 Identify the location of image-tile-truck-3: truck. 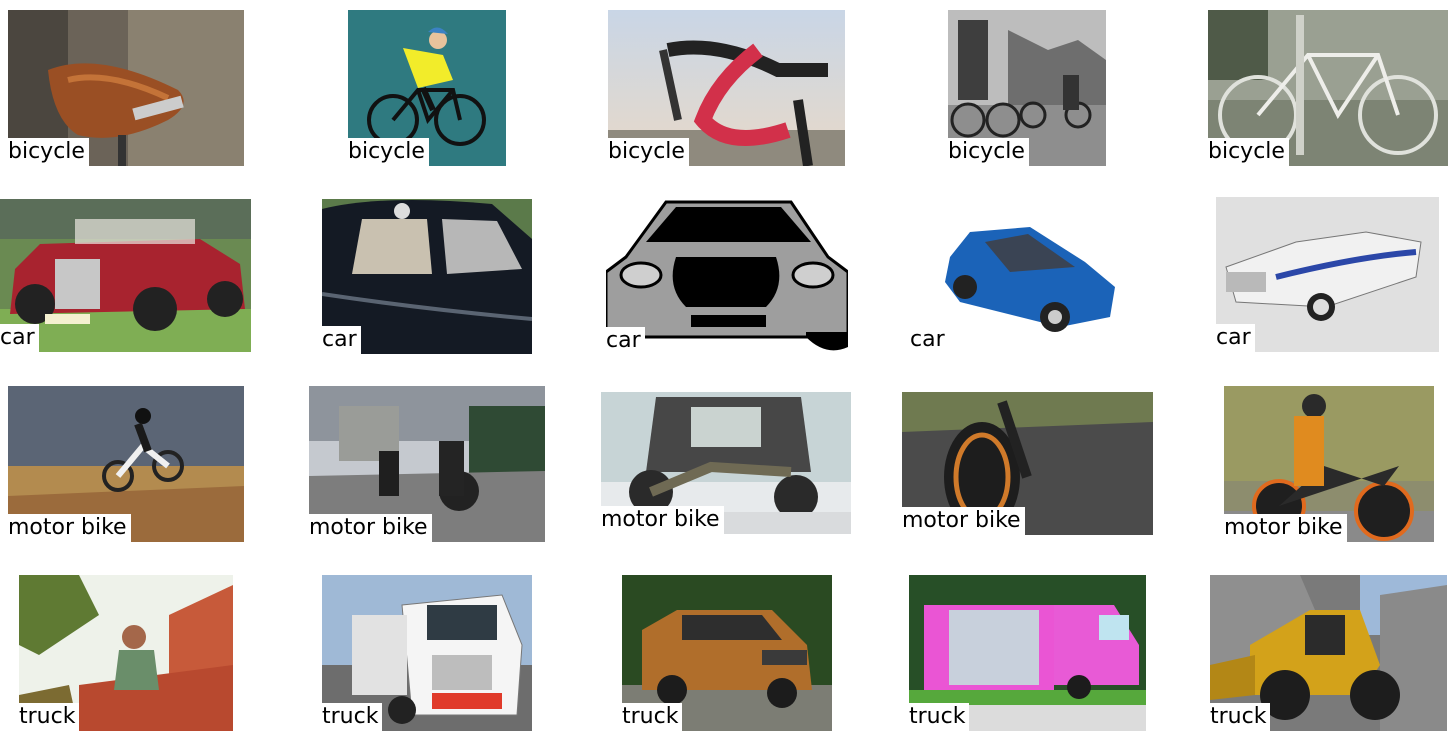
(727, 653).